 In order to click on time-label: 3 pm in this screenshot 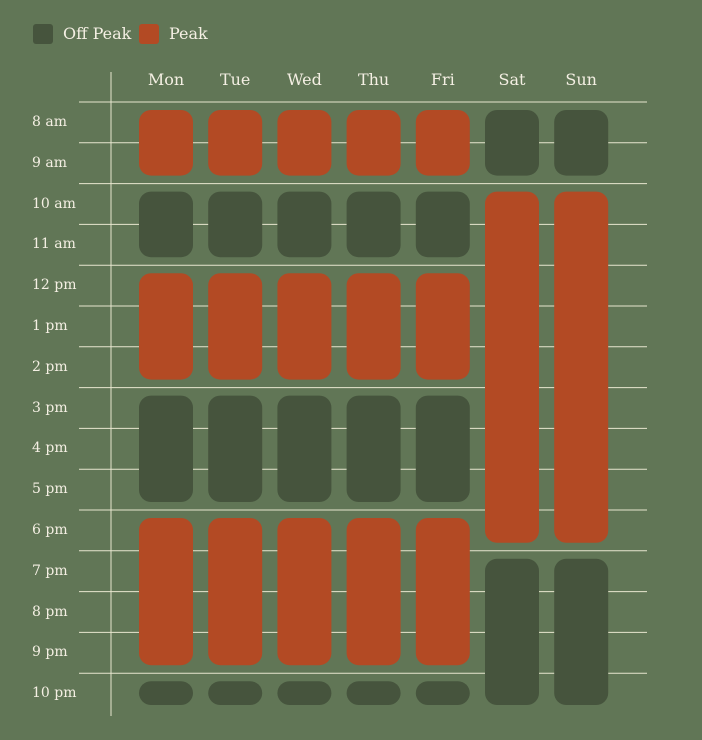, I will do `click(50, 407)`.